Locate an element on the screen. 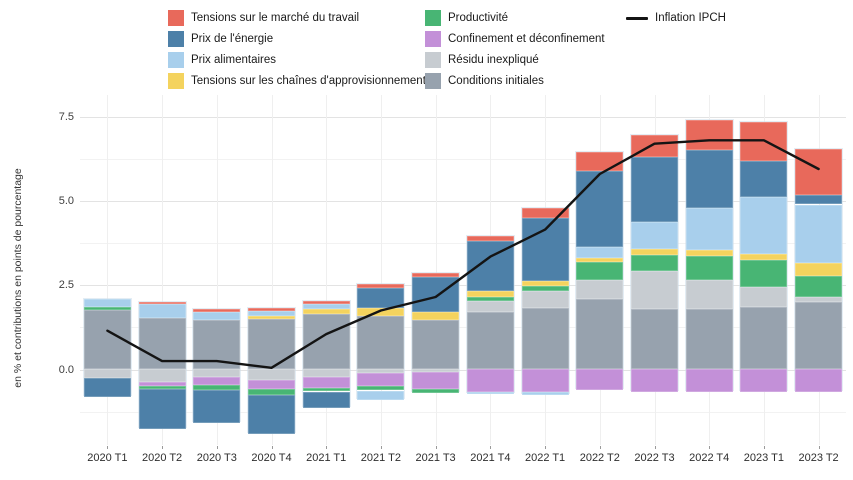 The width and height of the screenshot is (853, 480). bar-2022-T1 is located at coordinates (545, 300).